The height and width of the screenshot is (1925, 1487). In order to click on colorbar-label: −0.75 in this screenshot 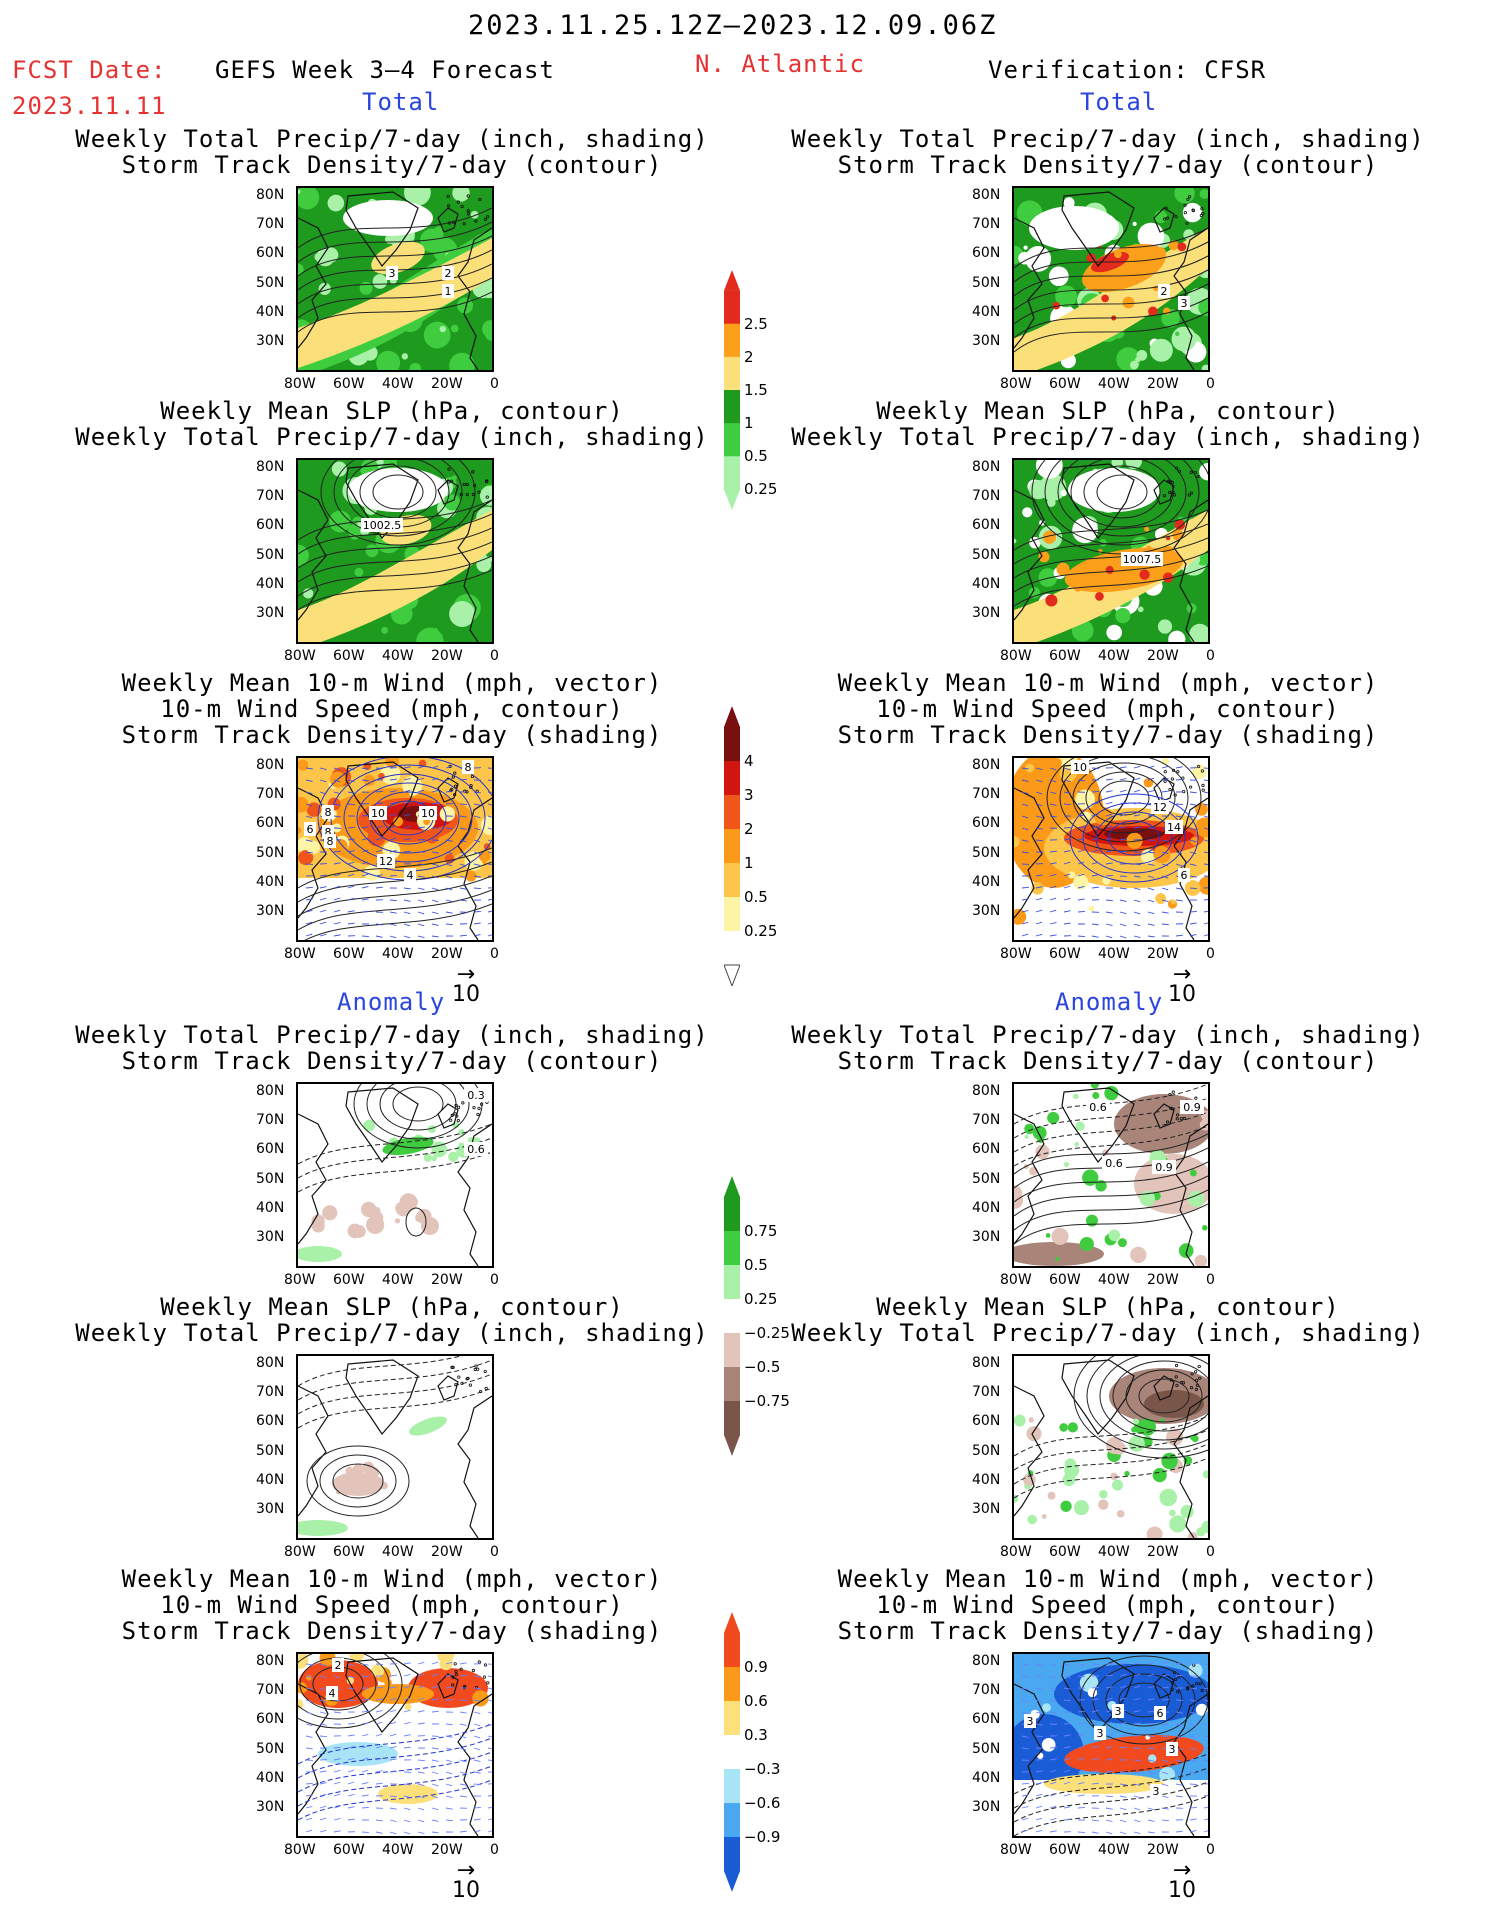, I will do `click(767, 1401)`.